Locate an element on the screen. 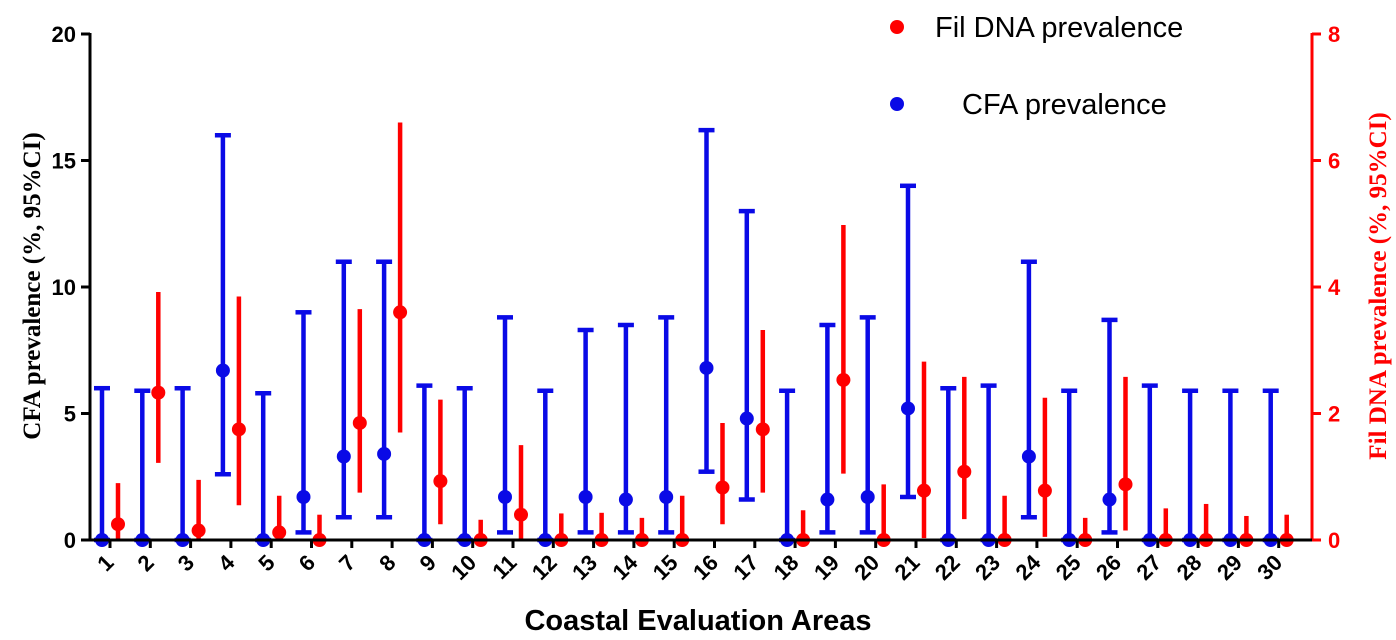  x-tick-label: 20 is located at coordinates (866, 567).